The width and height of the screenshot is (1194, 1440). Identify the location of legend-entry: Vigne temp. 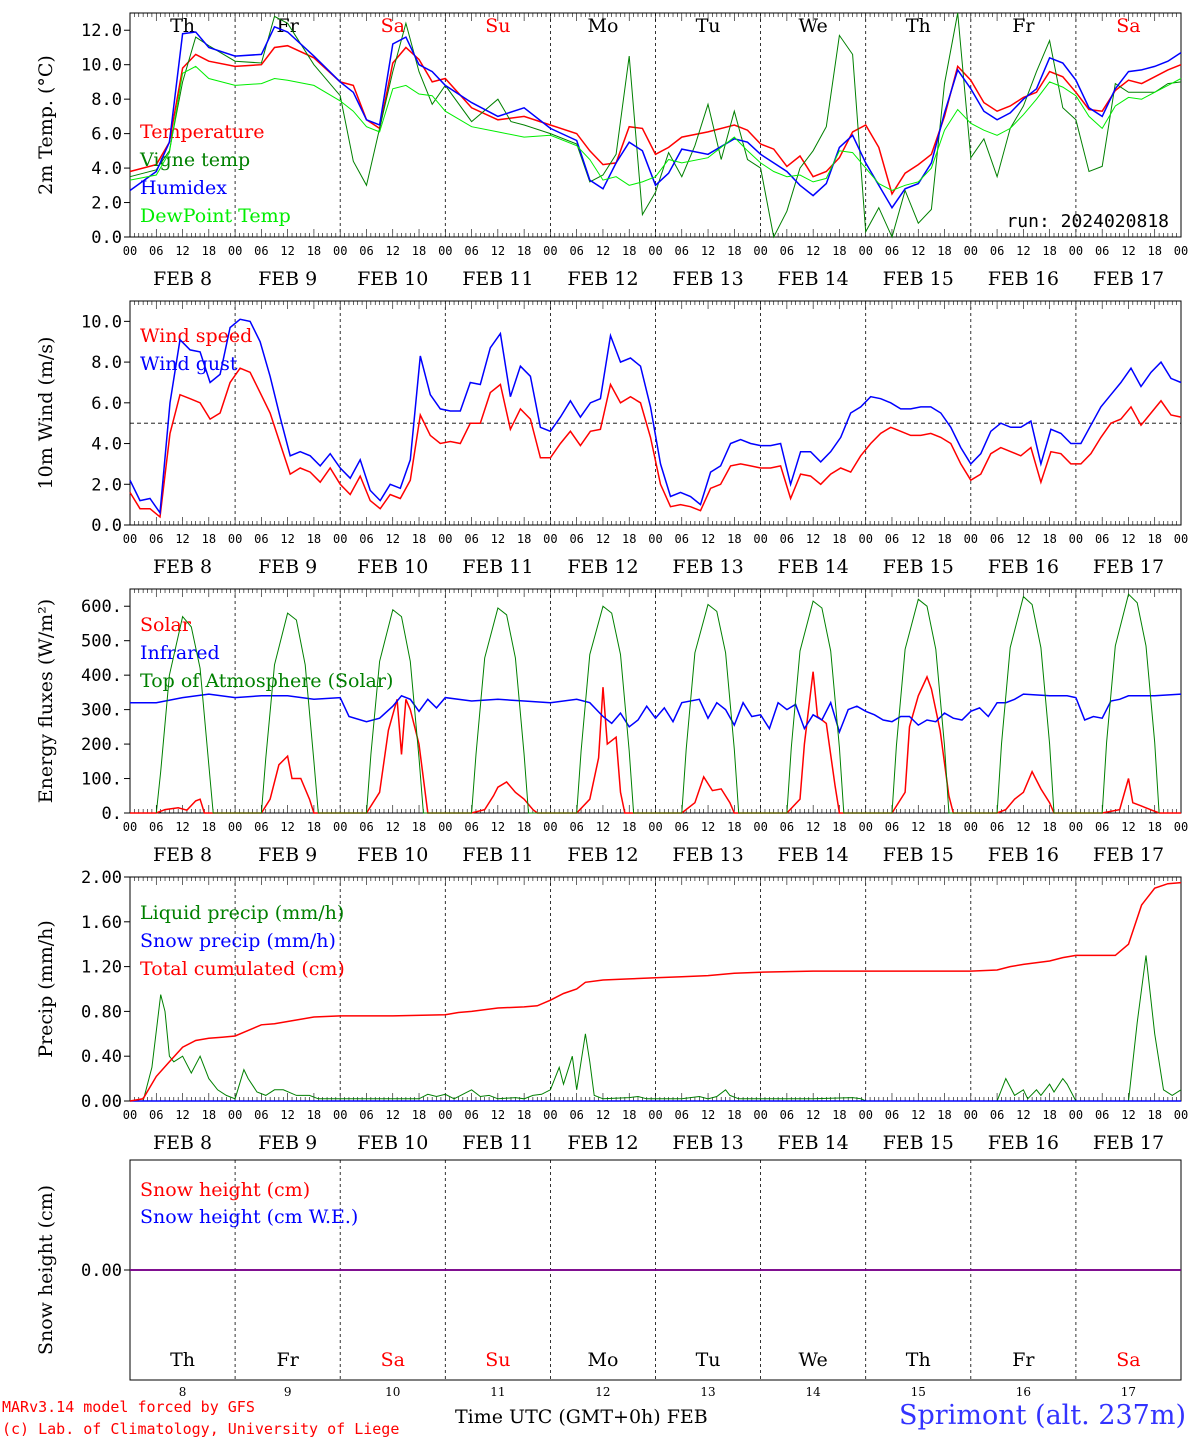
(194, 160).